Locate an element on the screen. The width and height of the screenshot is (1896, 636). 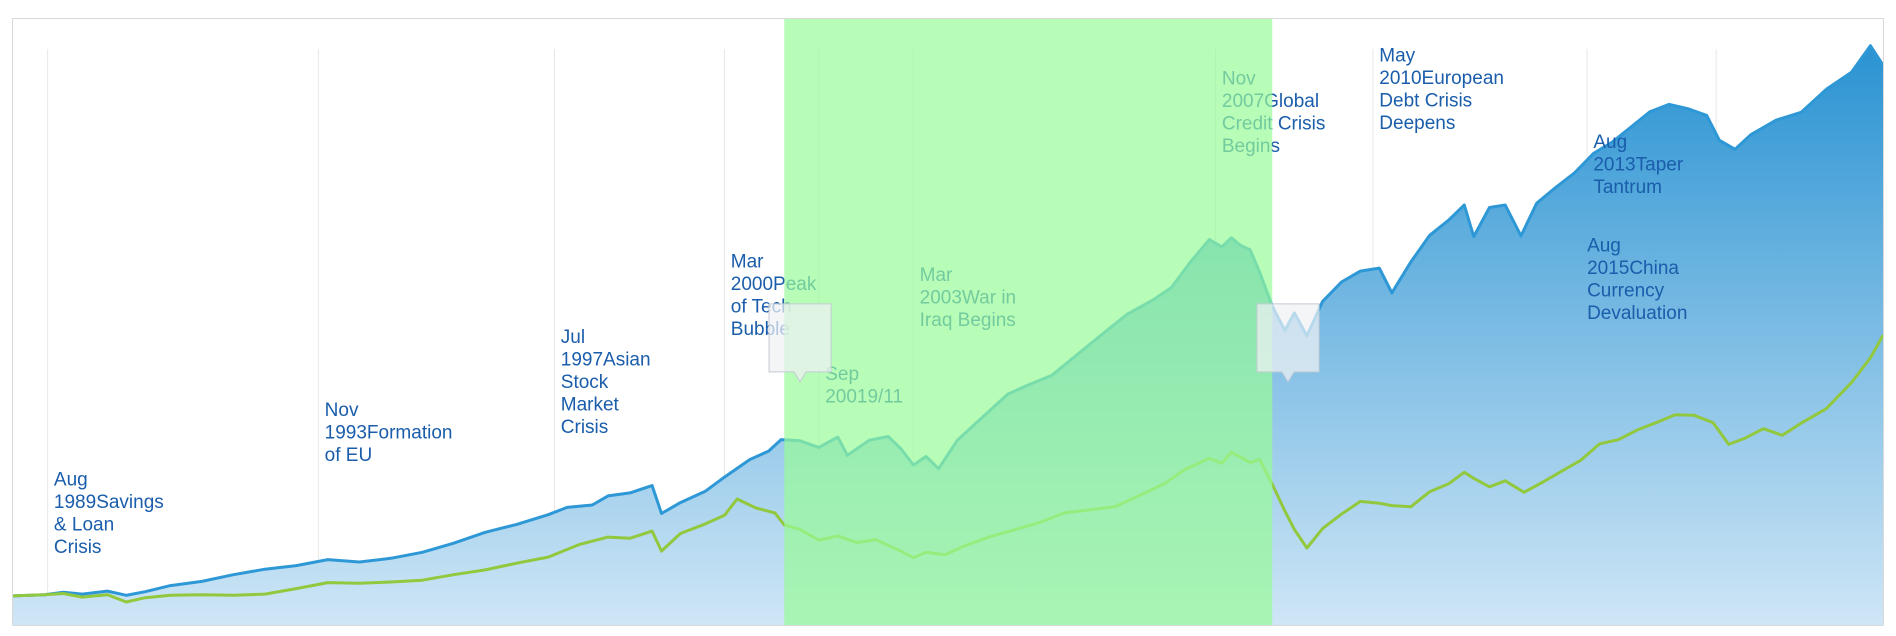
event-annotation-line: 2010European is located at coordinates (1441, 78).